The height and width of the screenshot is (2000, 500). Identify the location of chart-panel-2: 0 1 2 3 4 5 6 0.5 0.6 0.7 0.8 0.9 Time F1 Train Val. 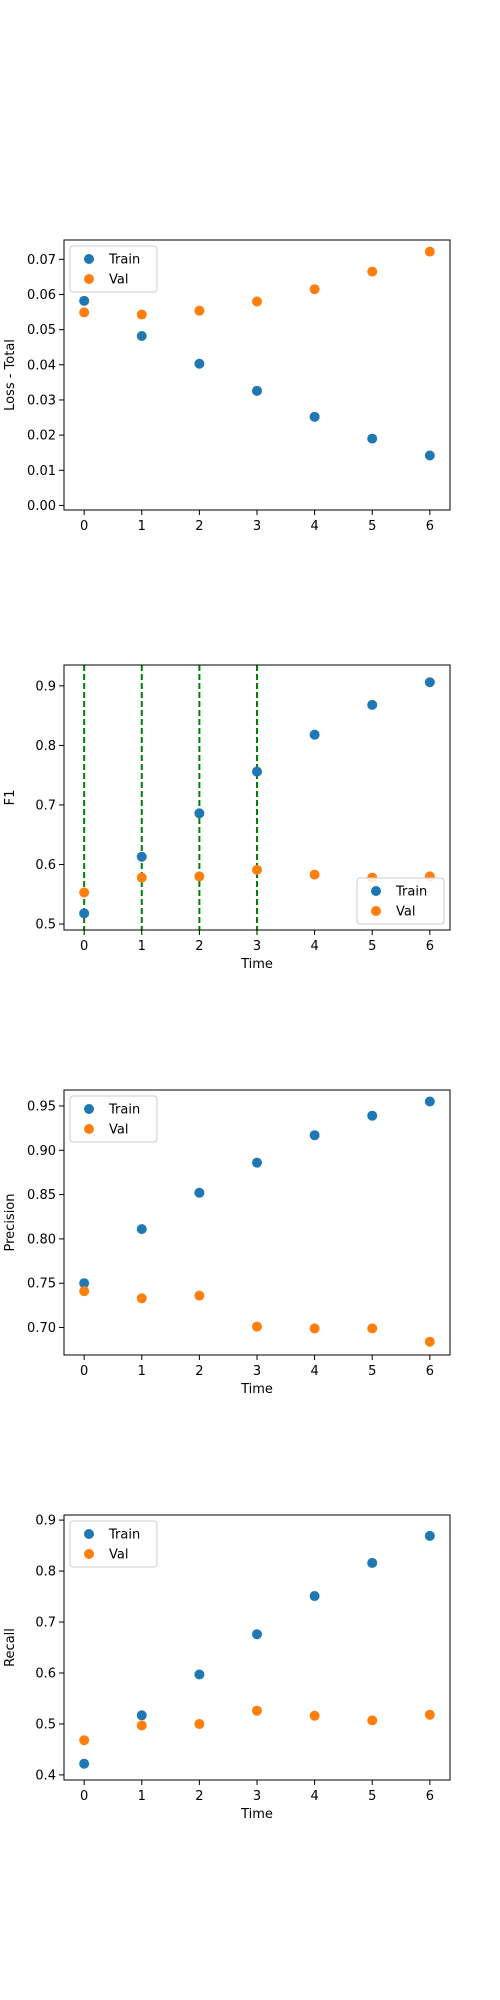
(227, 818).